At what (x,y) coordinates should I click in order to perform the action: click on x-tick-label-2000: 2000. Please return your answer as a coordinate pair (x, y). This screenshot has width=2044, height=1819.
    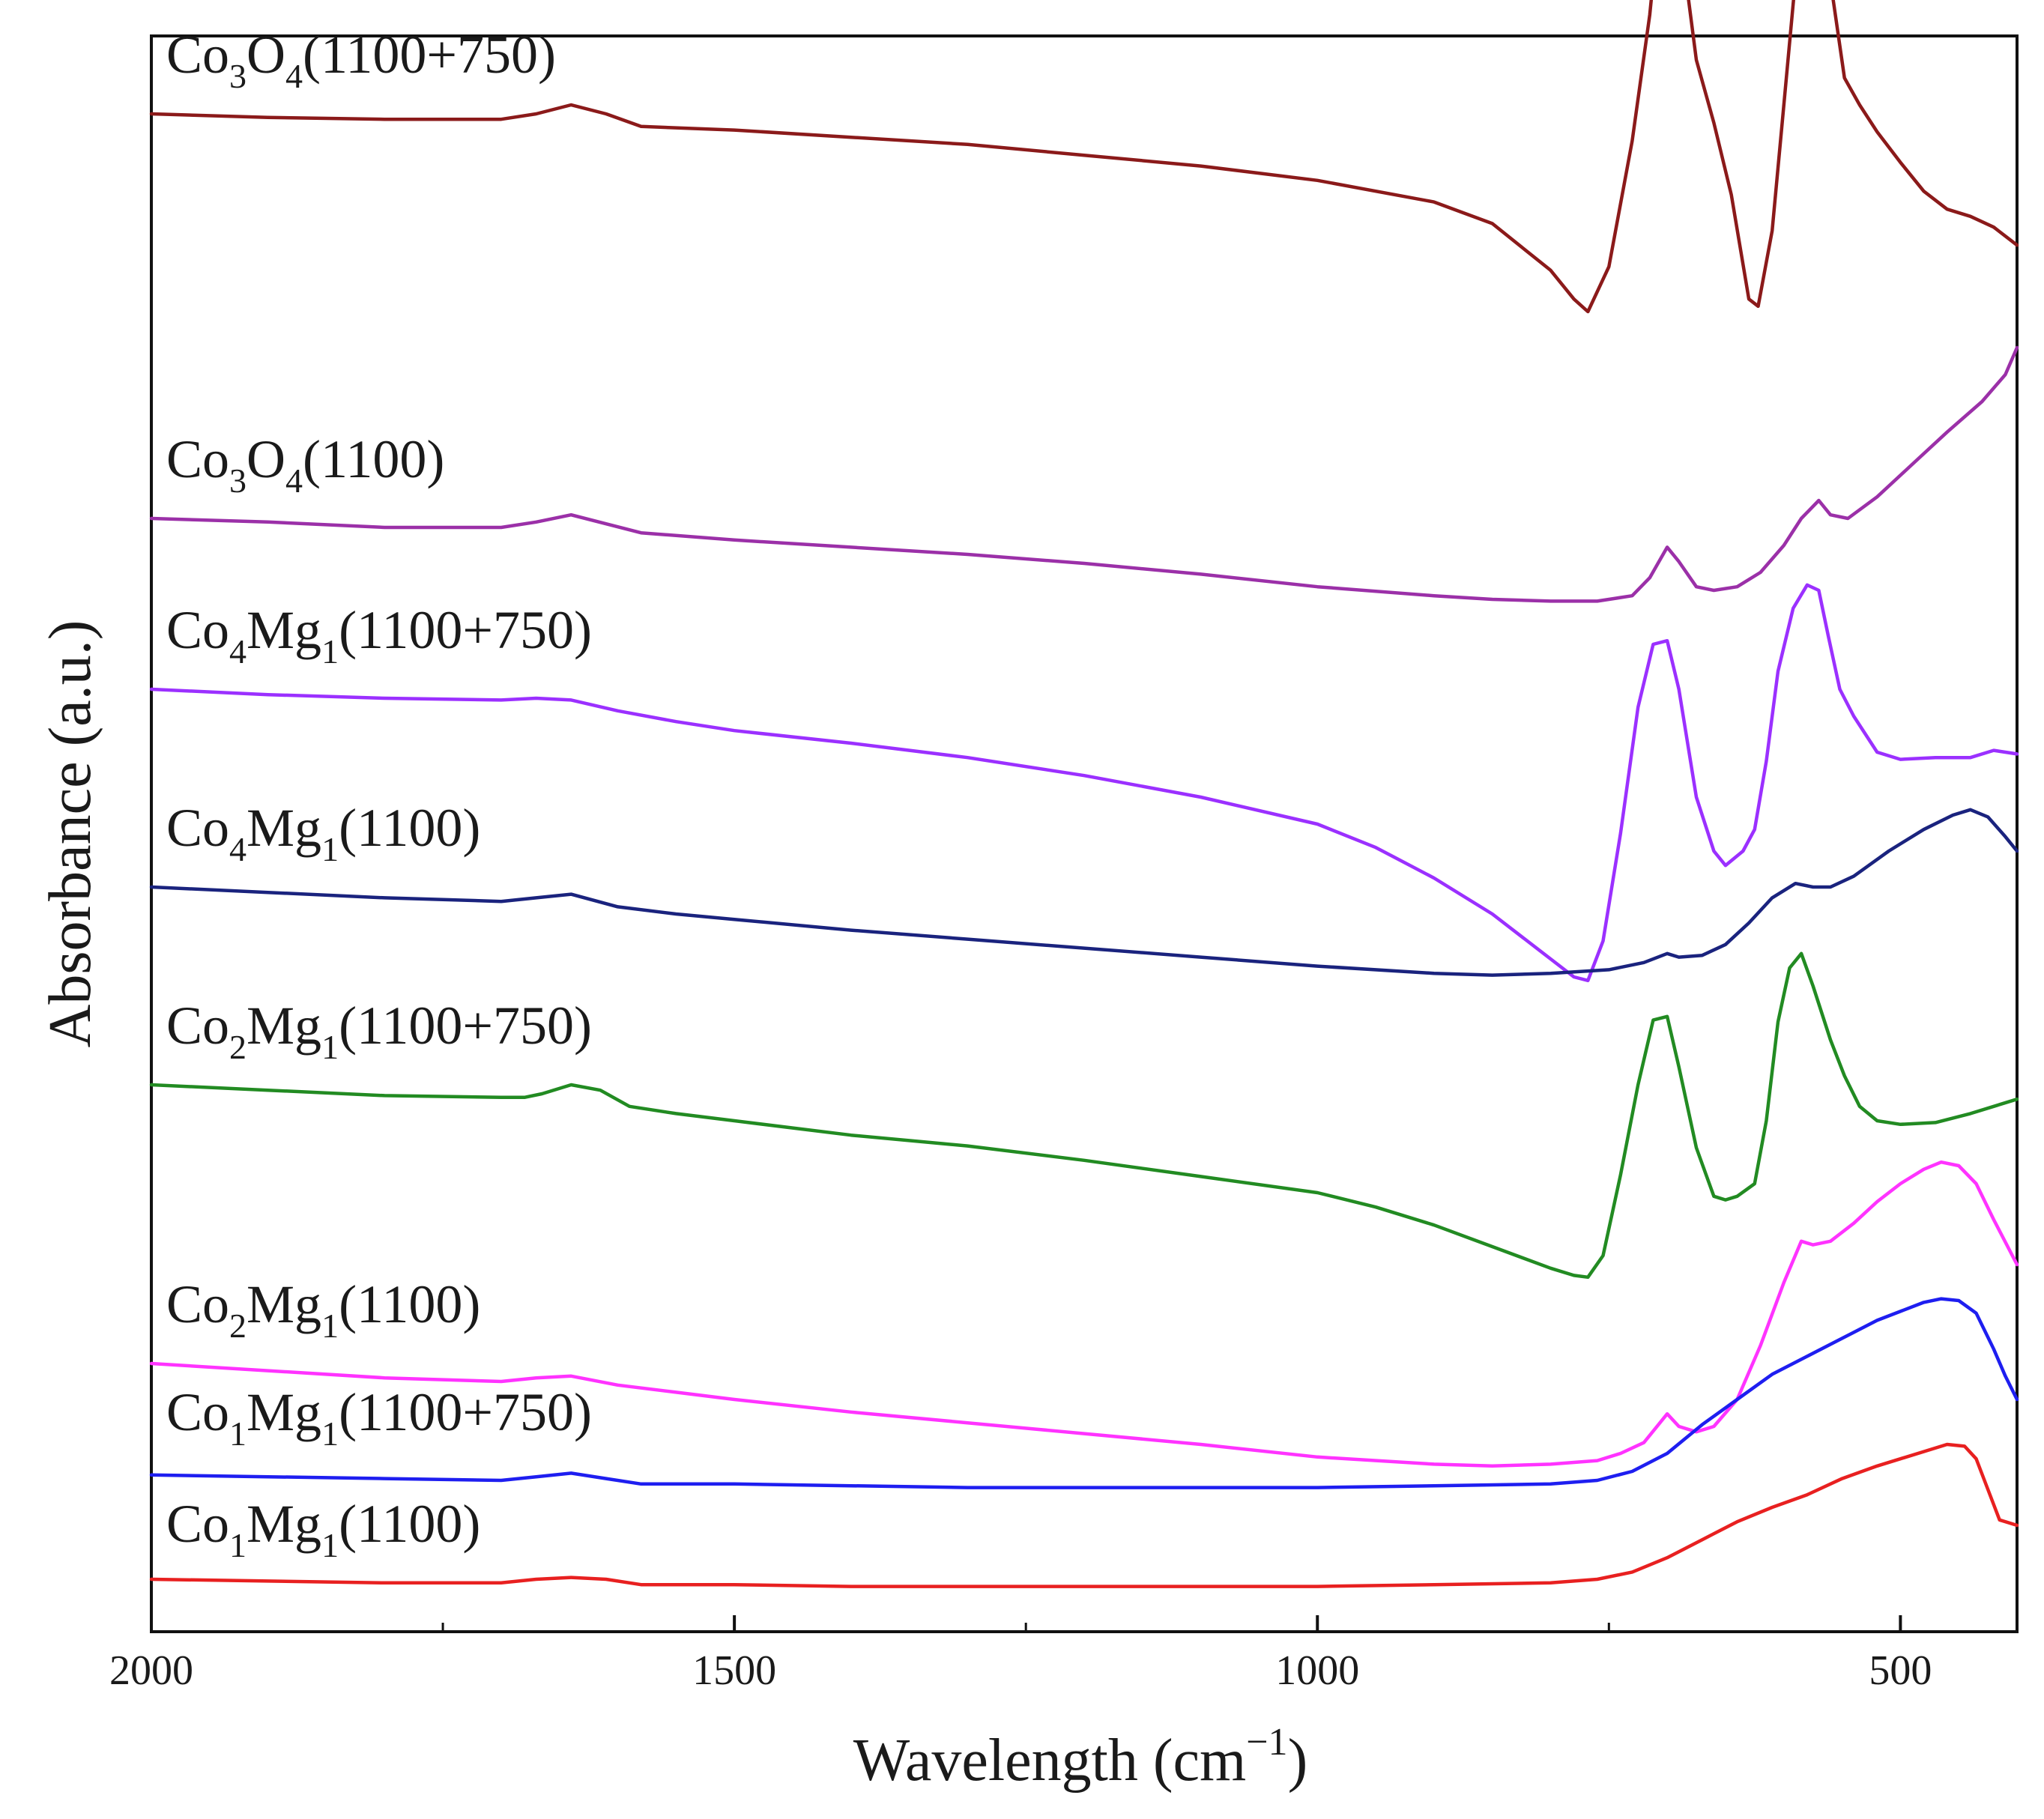
    Looking at the image, I should click on (151, 1670).